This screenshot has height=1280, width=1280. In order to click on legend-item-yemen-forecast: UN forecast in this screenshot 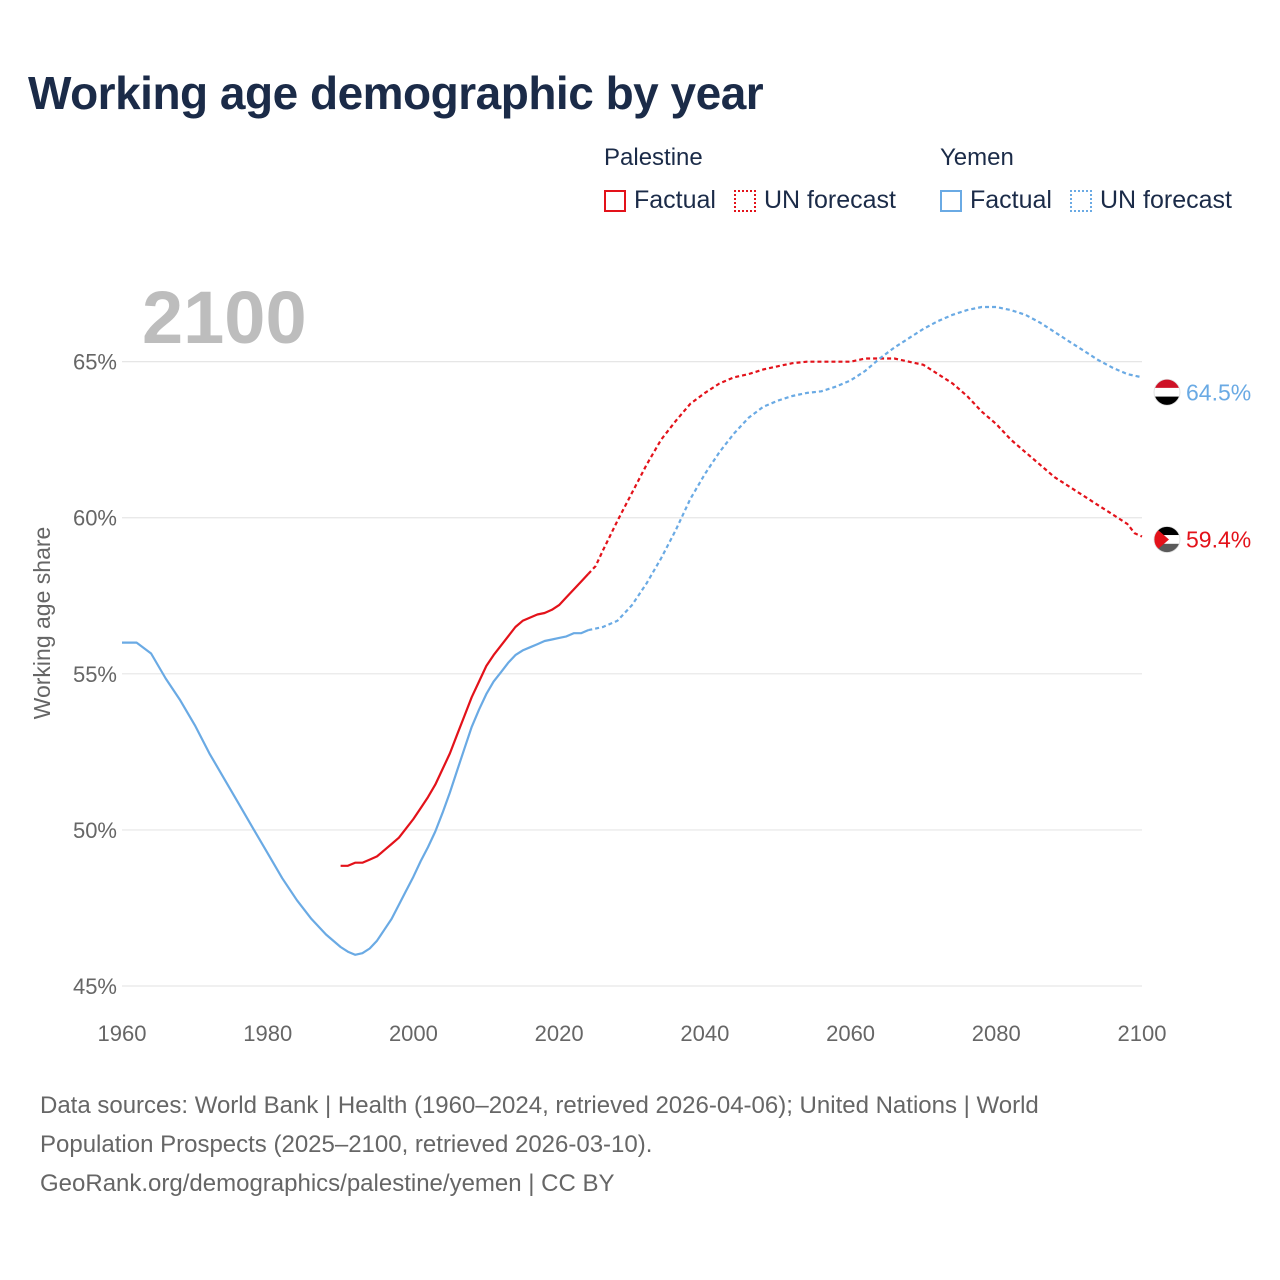, I will do `click(1150, 200)`.